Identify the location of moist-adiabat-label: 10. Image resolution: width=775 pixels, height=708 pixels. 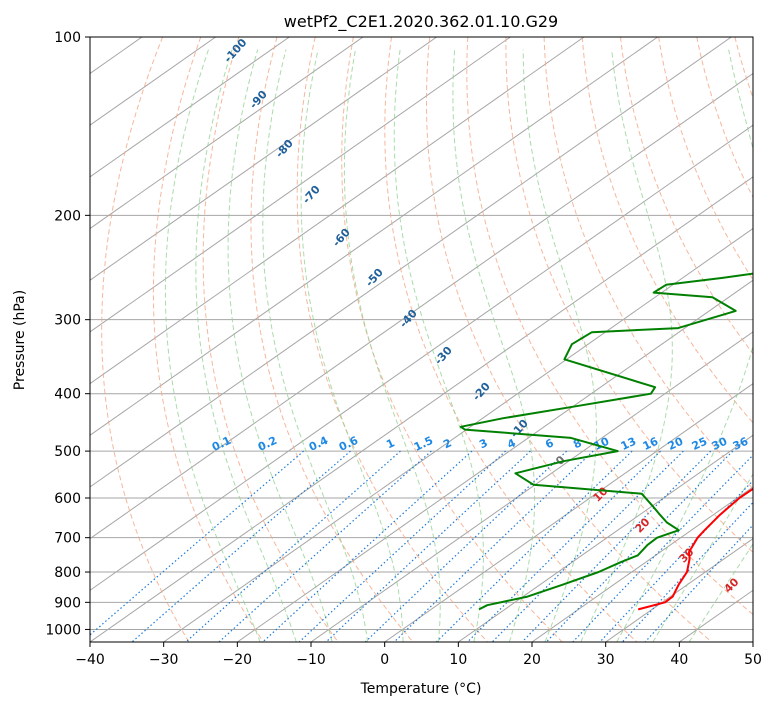
(601, 494).